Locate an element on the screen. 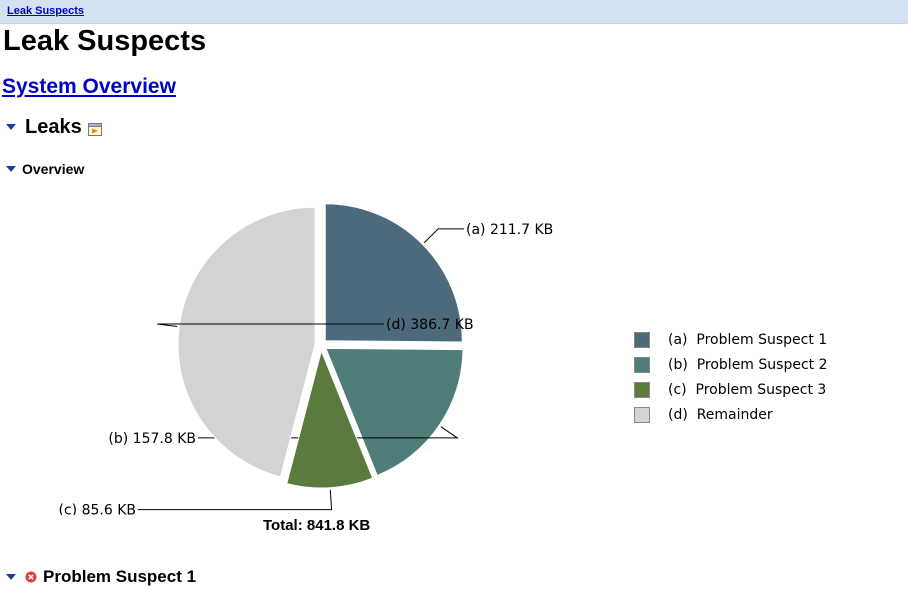  pie-leader-line-c is located at coordinates (235, 500).